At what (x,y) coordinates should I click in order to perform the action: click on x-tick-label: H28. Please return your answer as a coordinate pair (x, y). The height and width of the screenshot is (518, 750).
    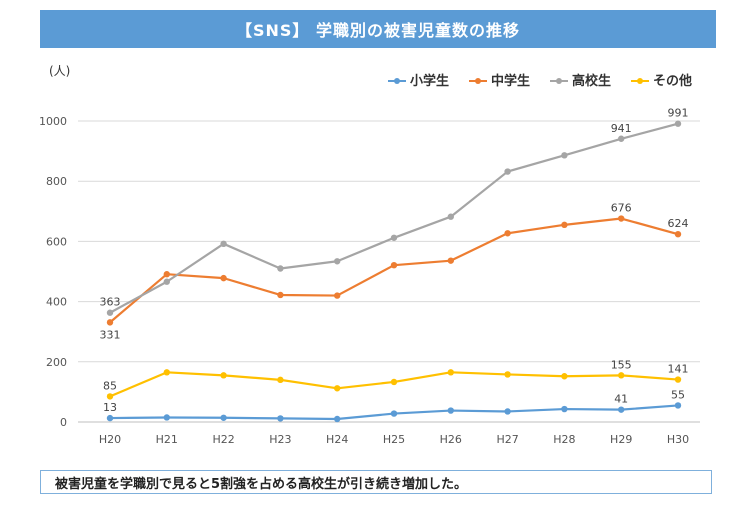
    Looking at the image, I should click on (564, 439).